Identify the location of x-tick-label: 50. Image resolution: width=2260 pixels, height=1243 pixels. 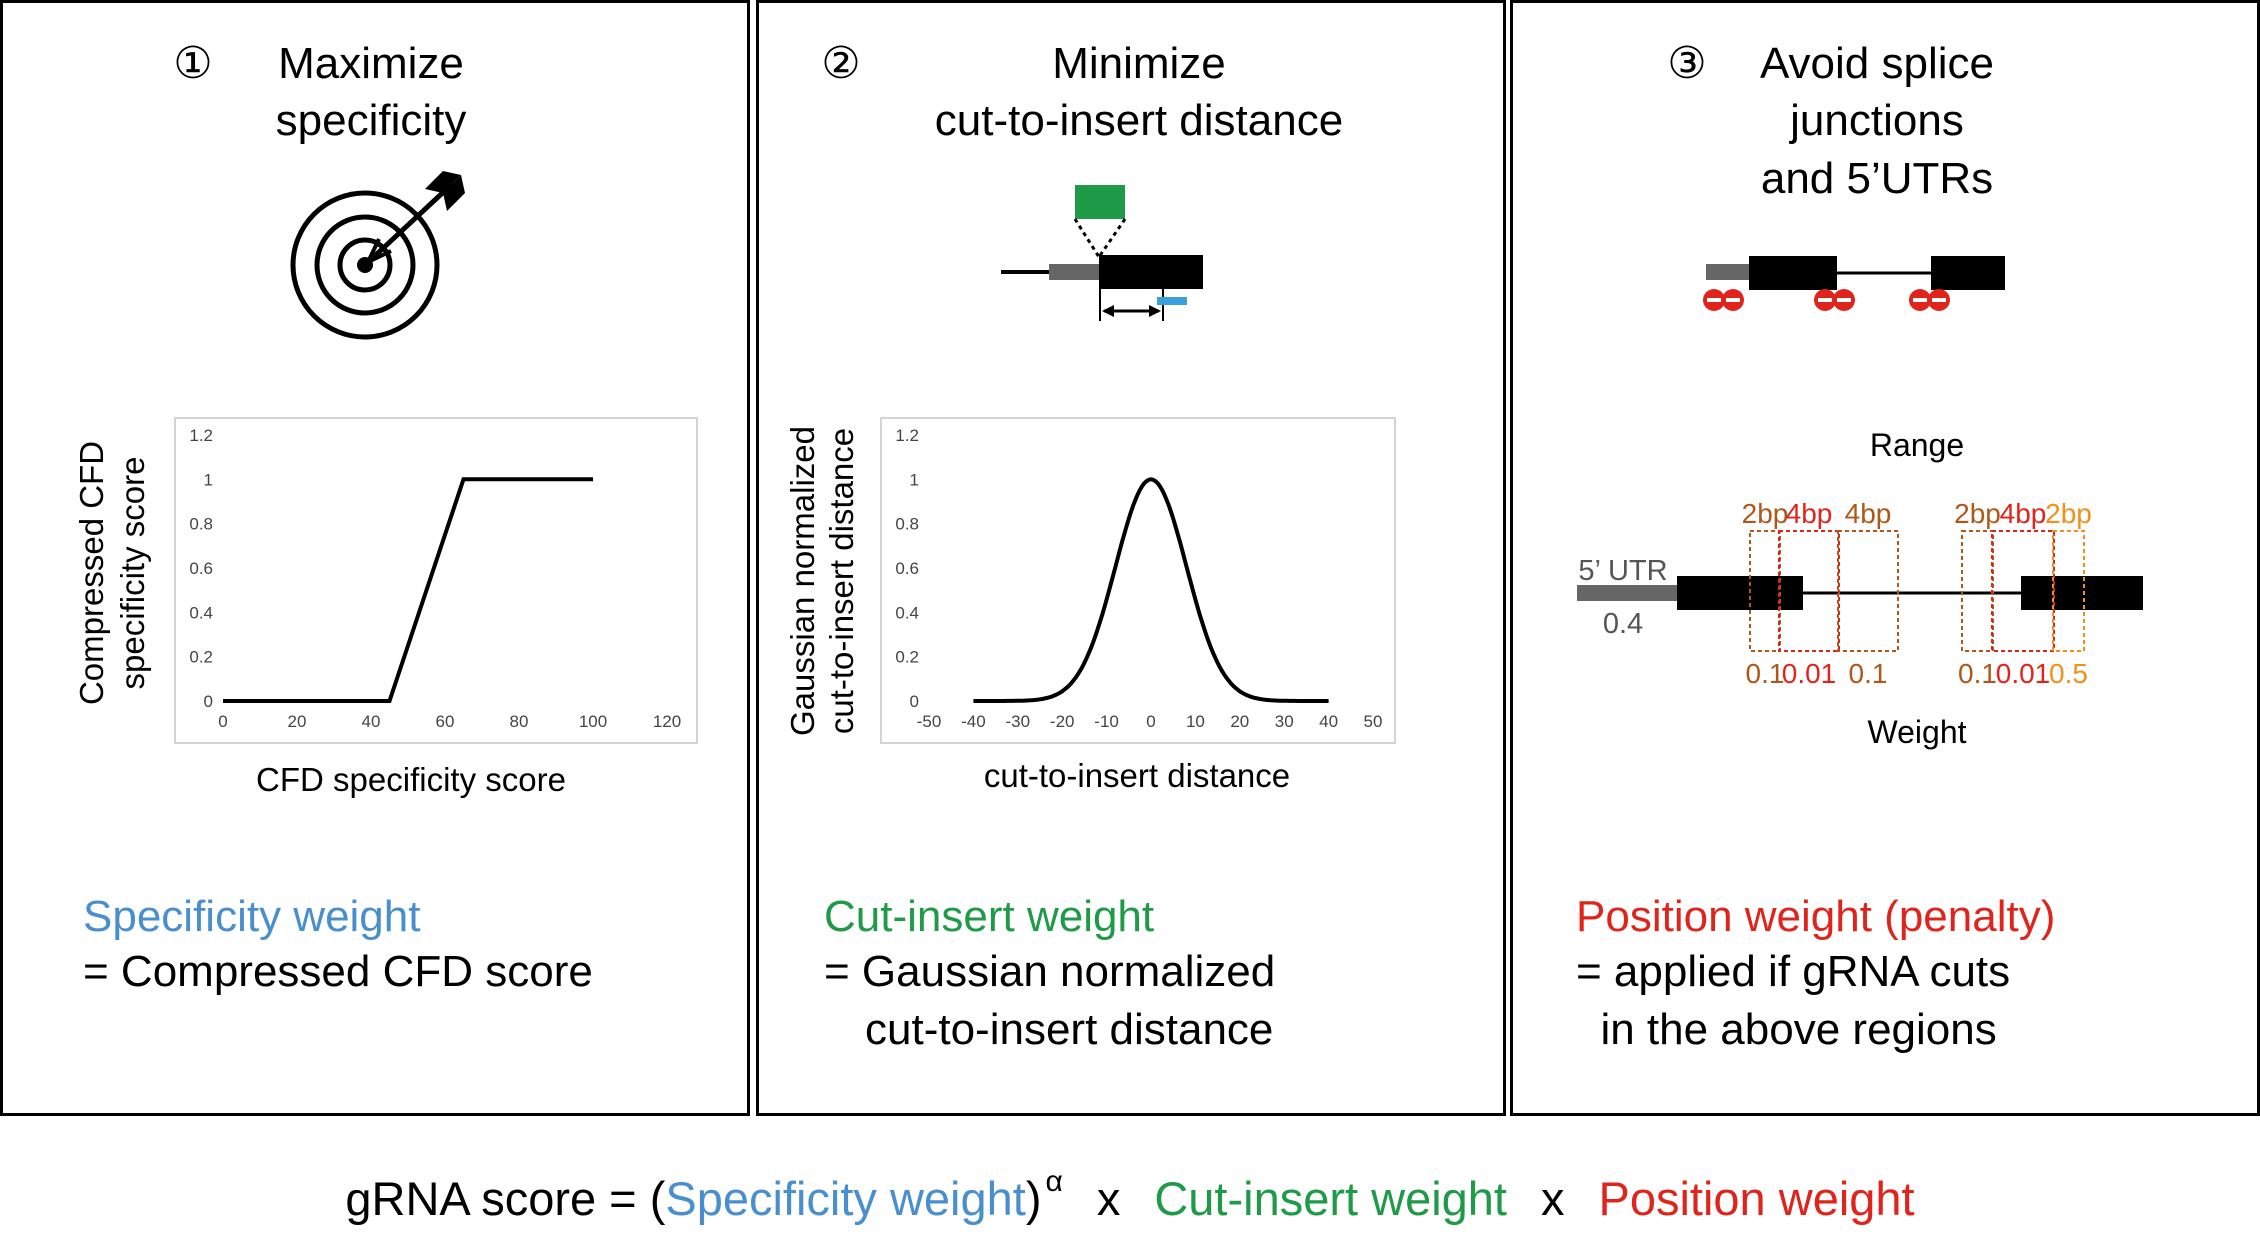
(1373, 721).